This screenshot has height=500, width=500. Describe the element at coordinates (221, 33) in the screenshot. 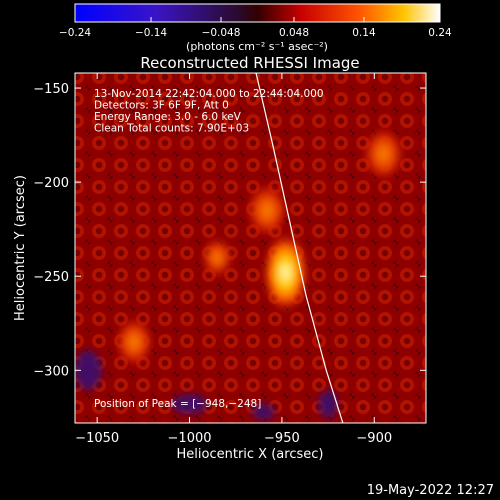

I see `colorbar-tick-label: −0.048` at that location.